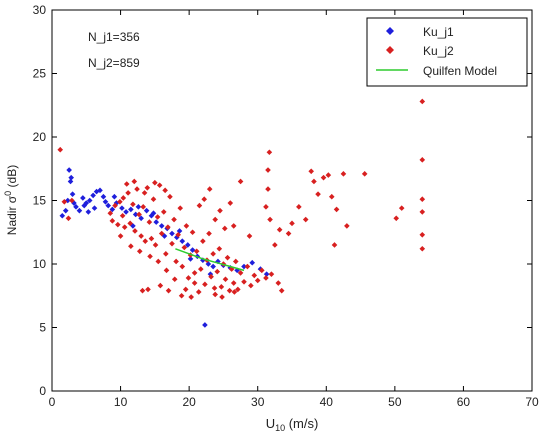 This screenshot has width=550, height=439. I want to click on x-tick-label: 70, so click(532, 402).